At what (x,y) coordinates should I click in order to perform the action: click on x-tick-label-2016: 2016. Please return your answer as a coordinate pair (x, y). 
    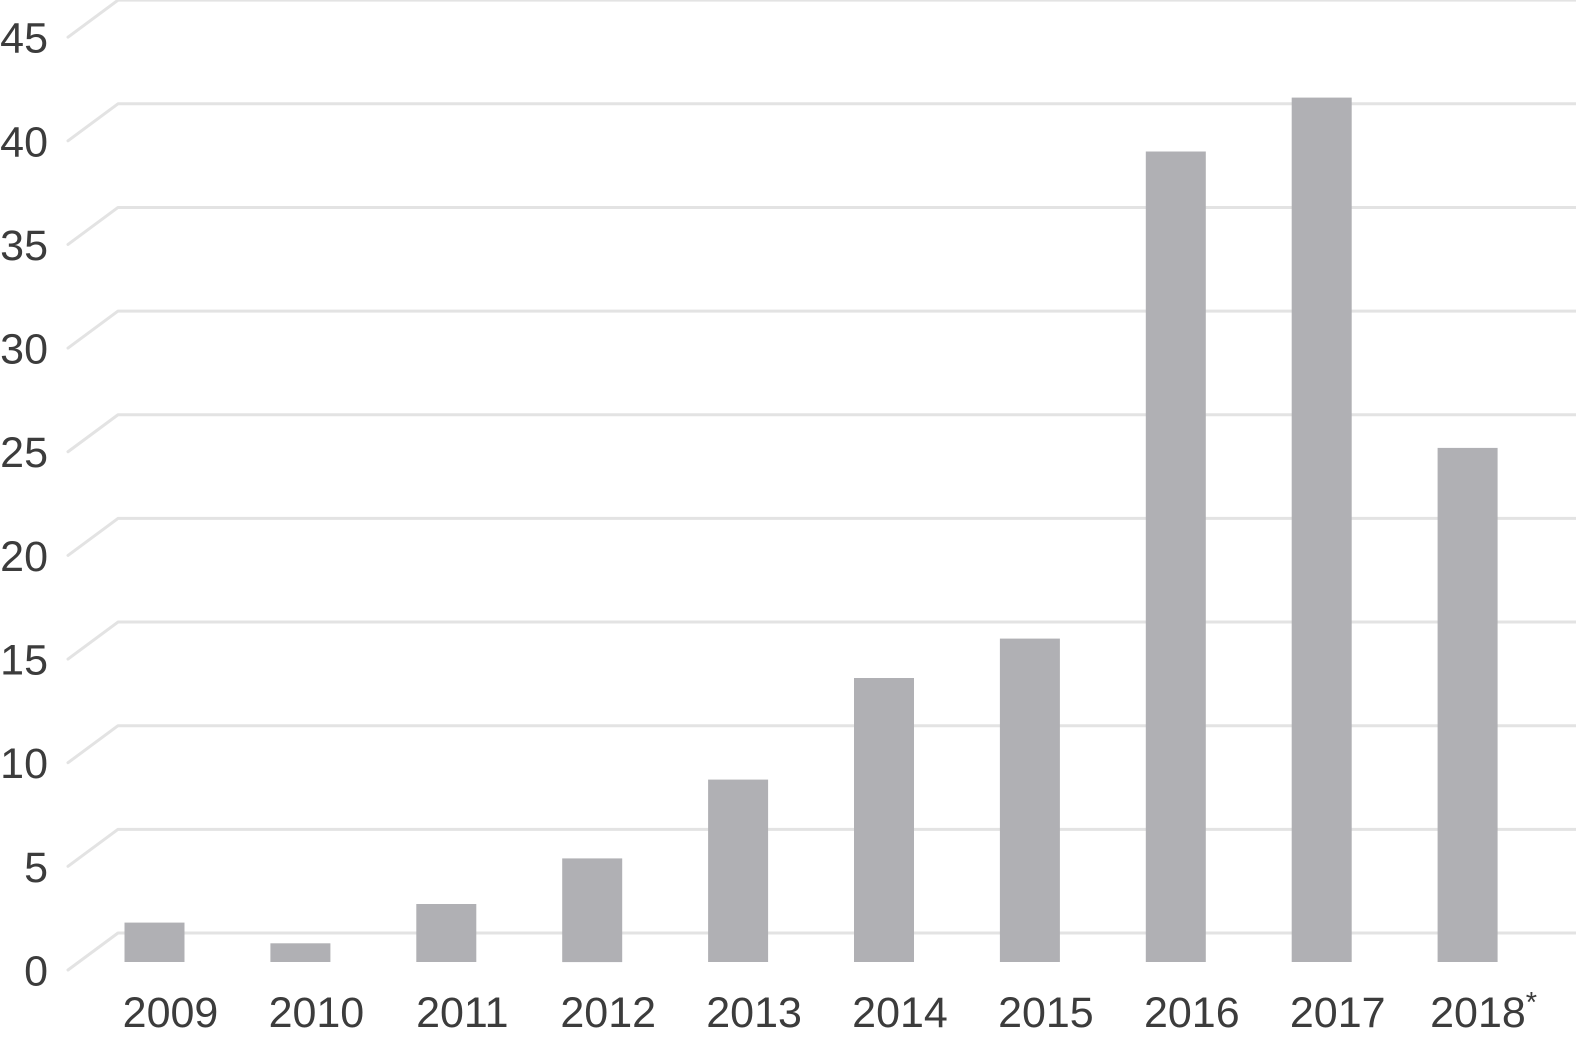
    Looking at the image, I should click on (1192, 1013).